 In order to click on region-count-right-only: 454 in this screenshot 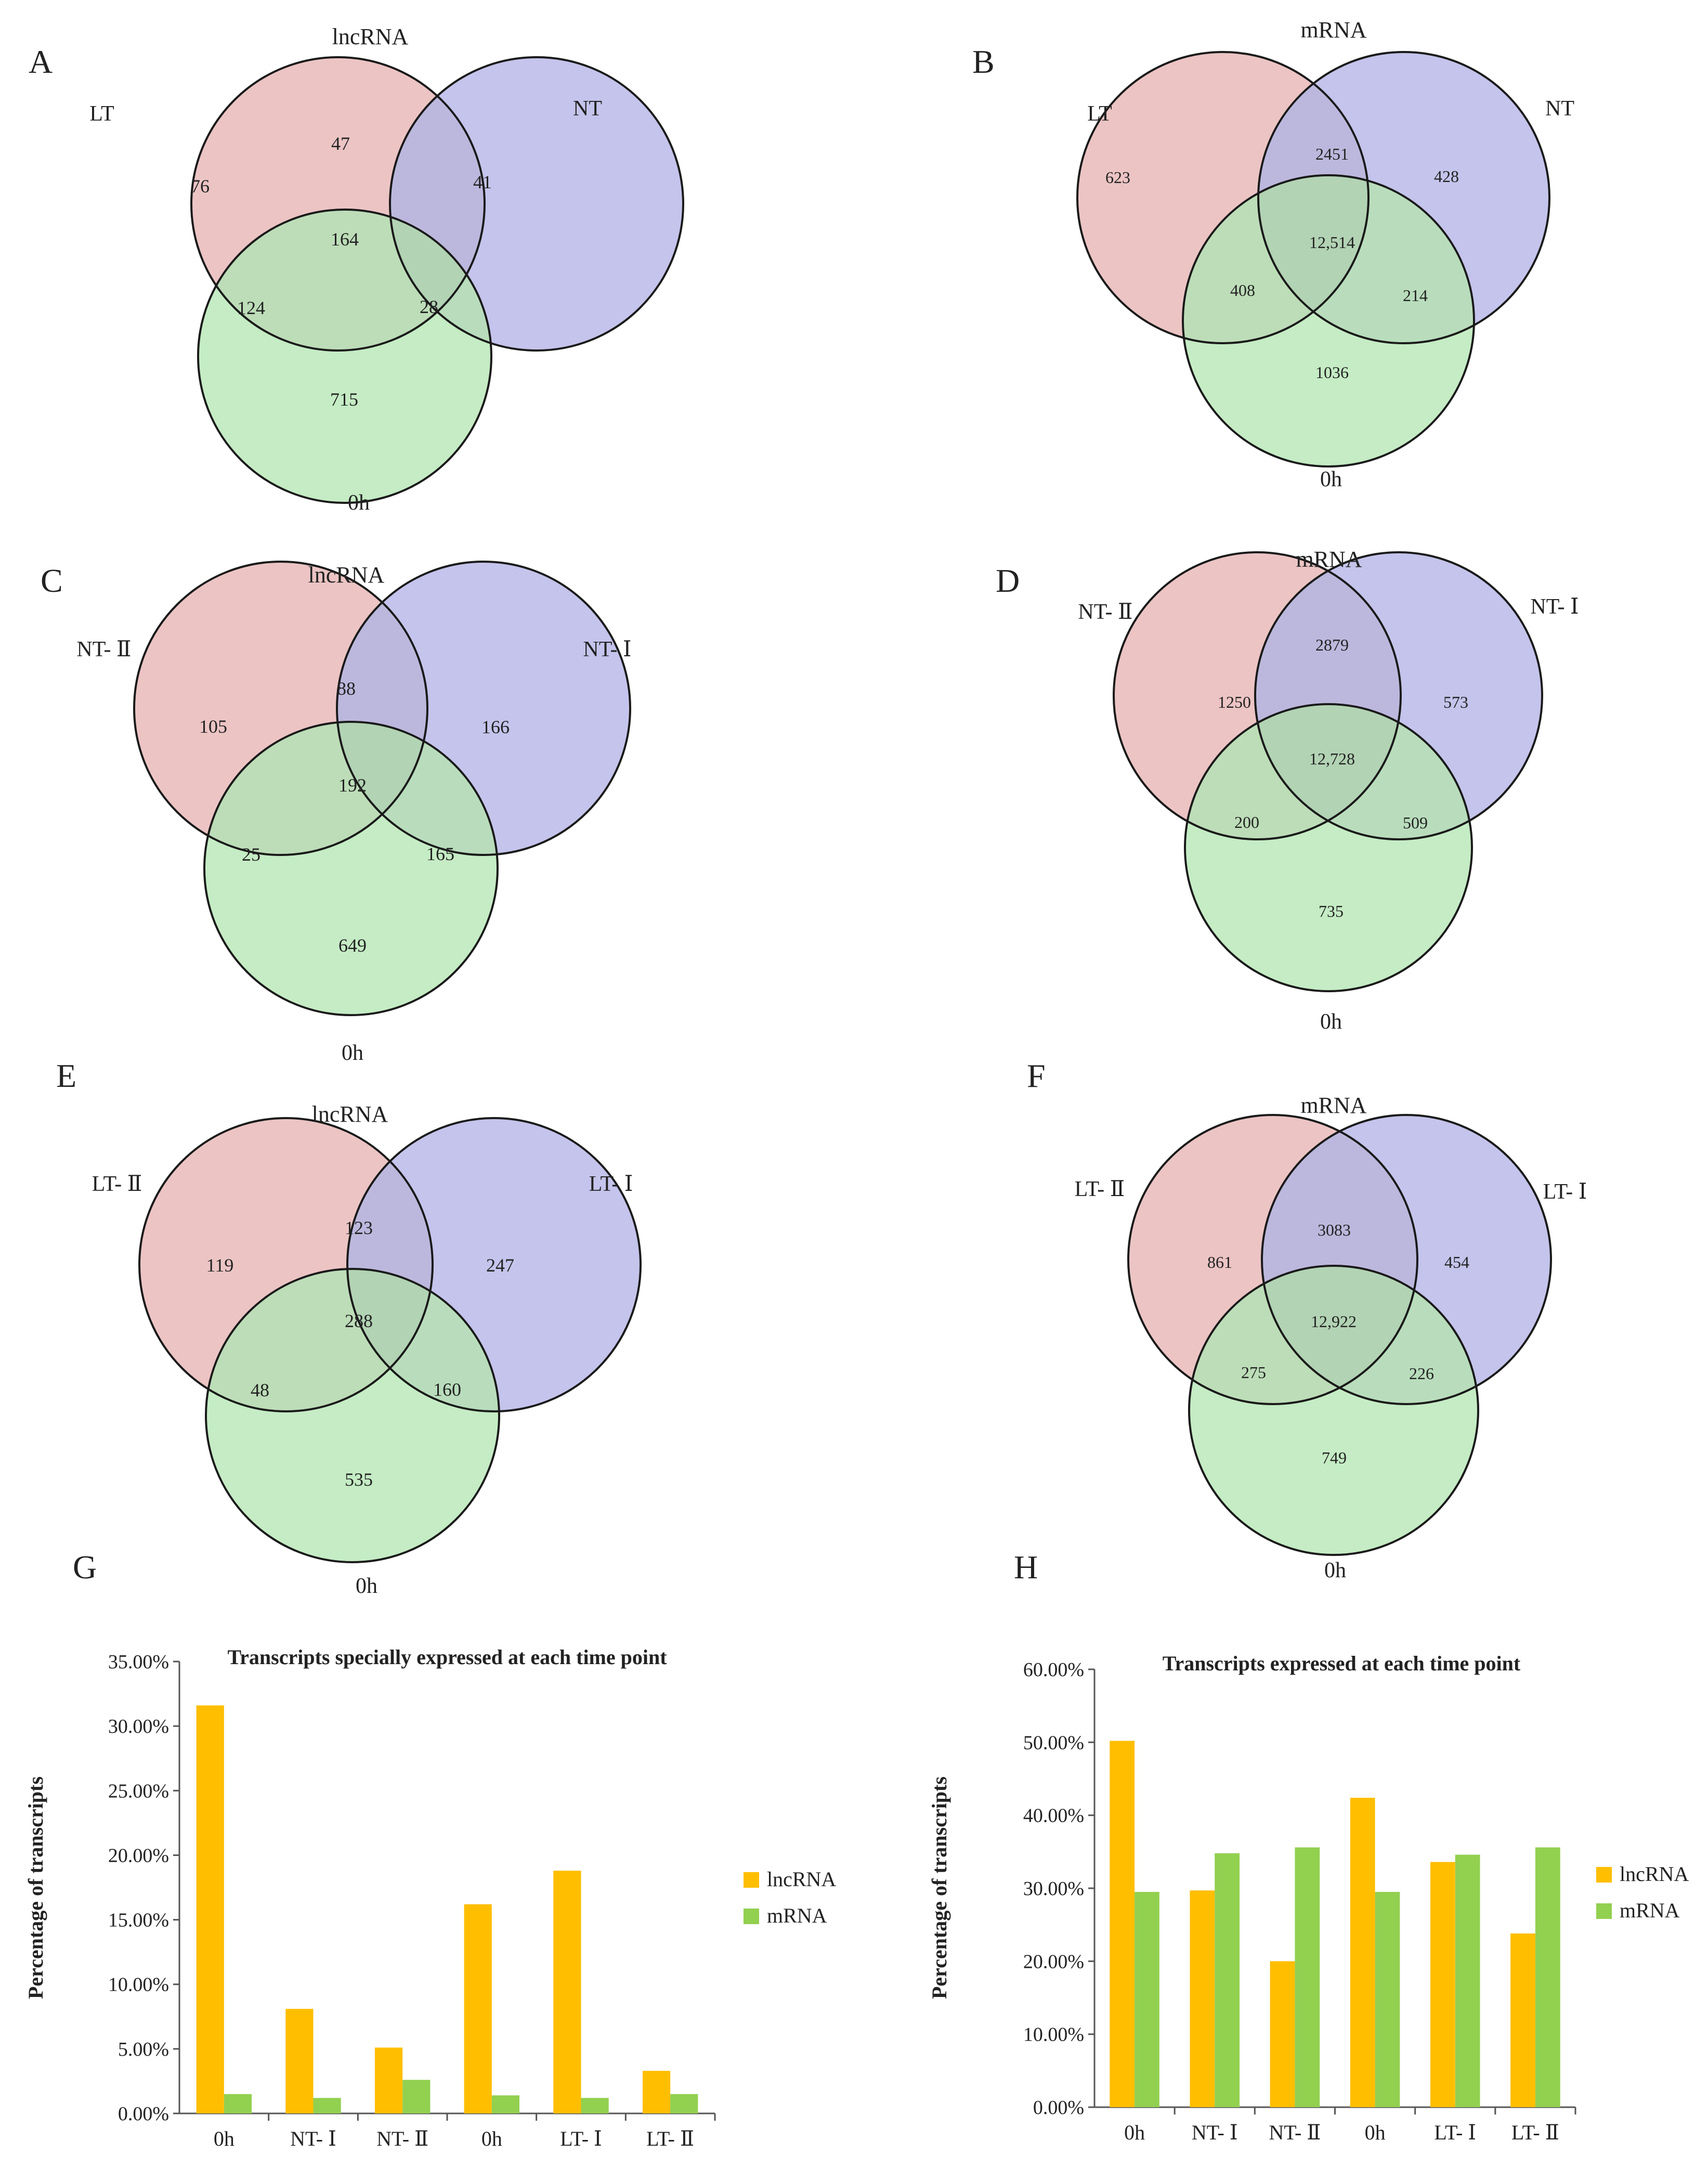, I will do `click(1456, 1262)`.